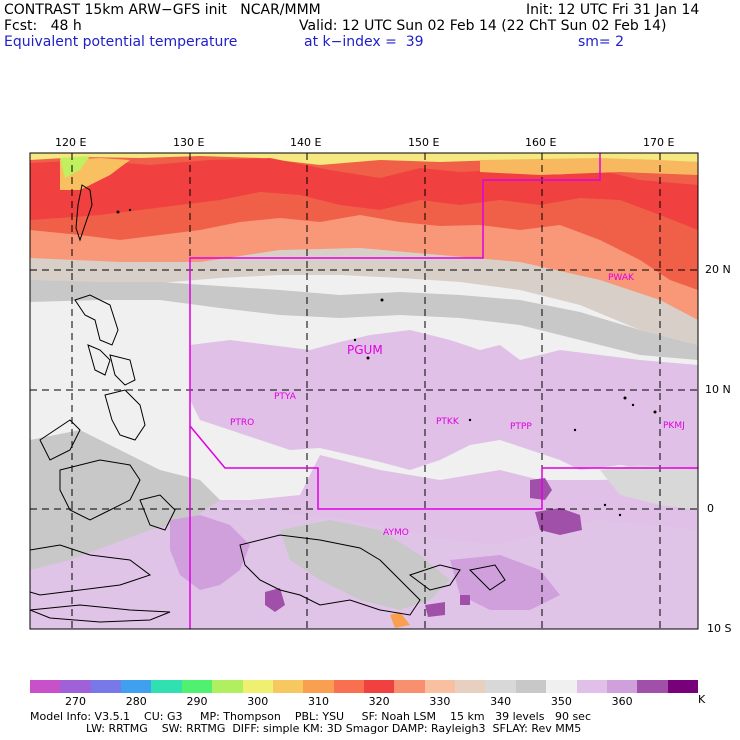 This screenshot has height=740, width=740. Describe the element at coordinates (318, 701) in the screenshot. I see `colorbar-label: 310` at that location.